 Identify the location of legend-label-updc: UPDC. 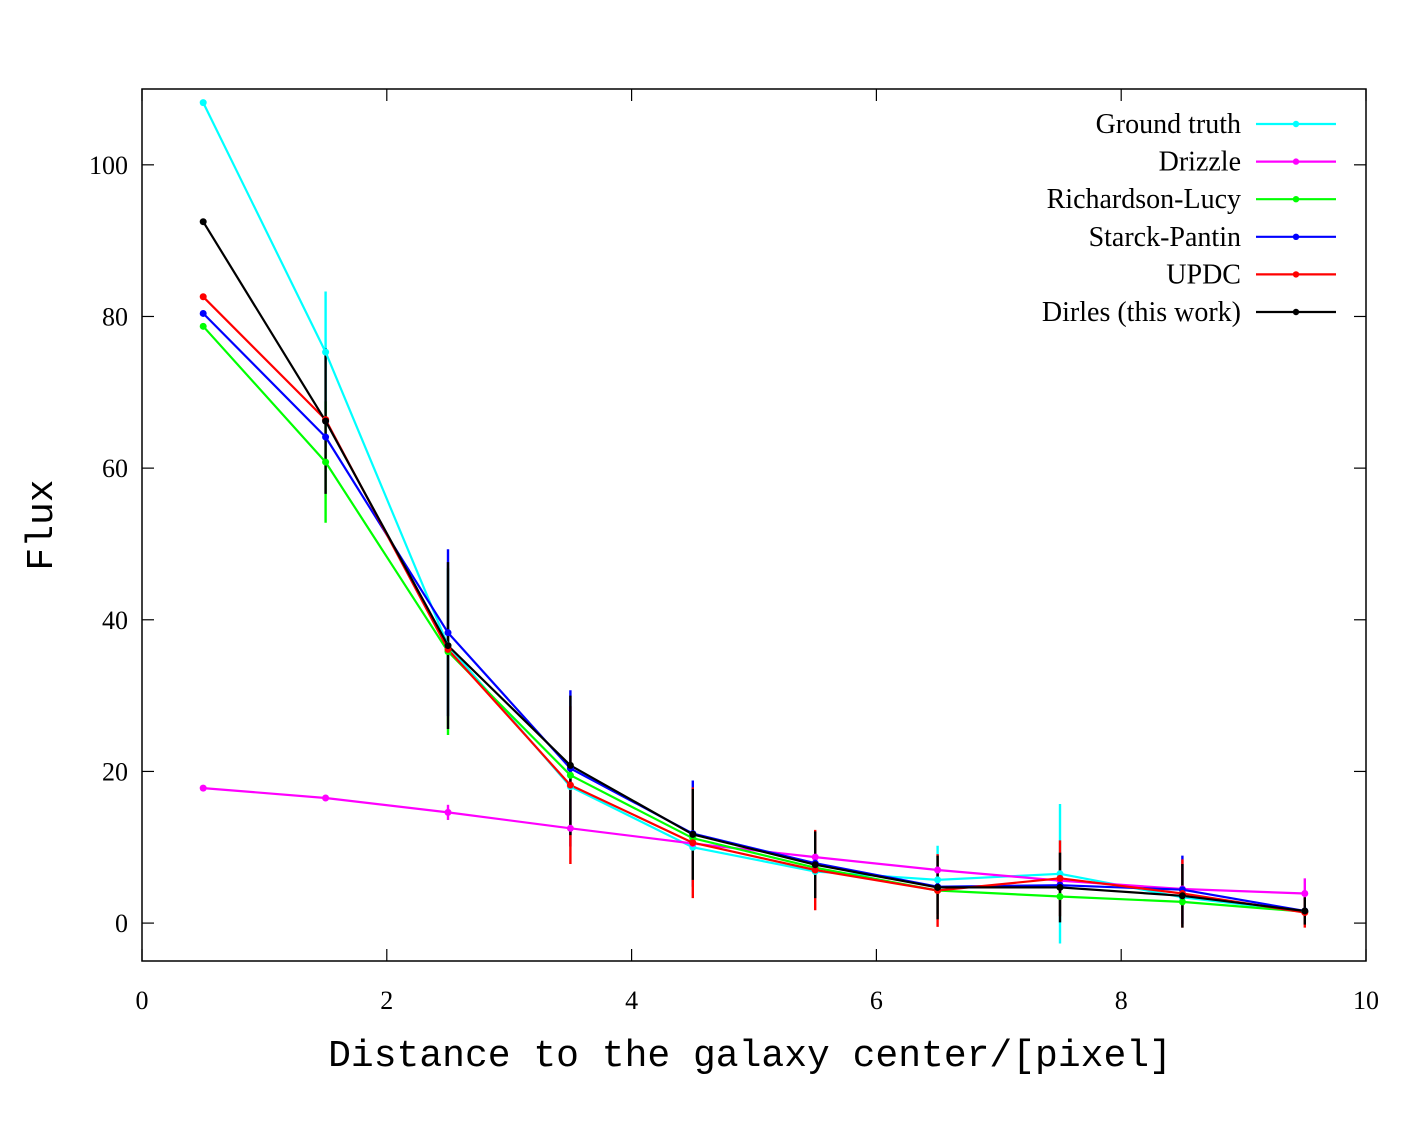
(1203, 274).